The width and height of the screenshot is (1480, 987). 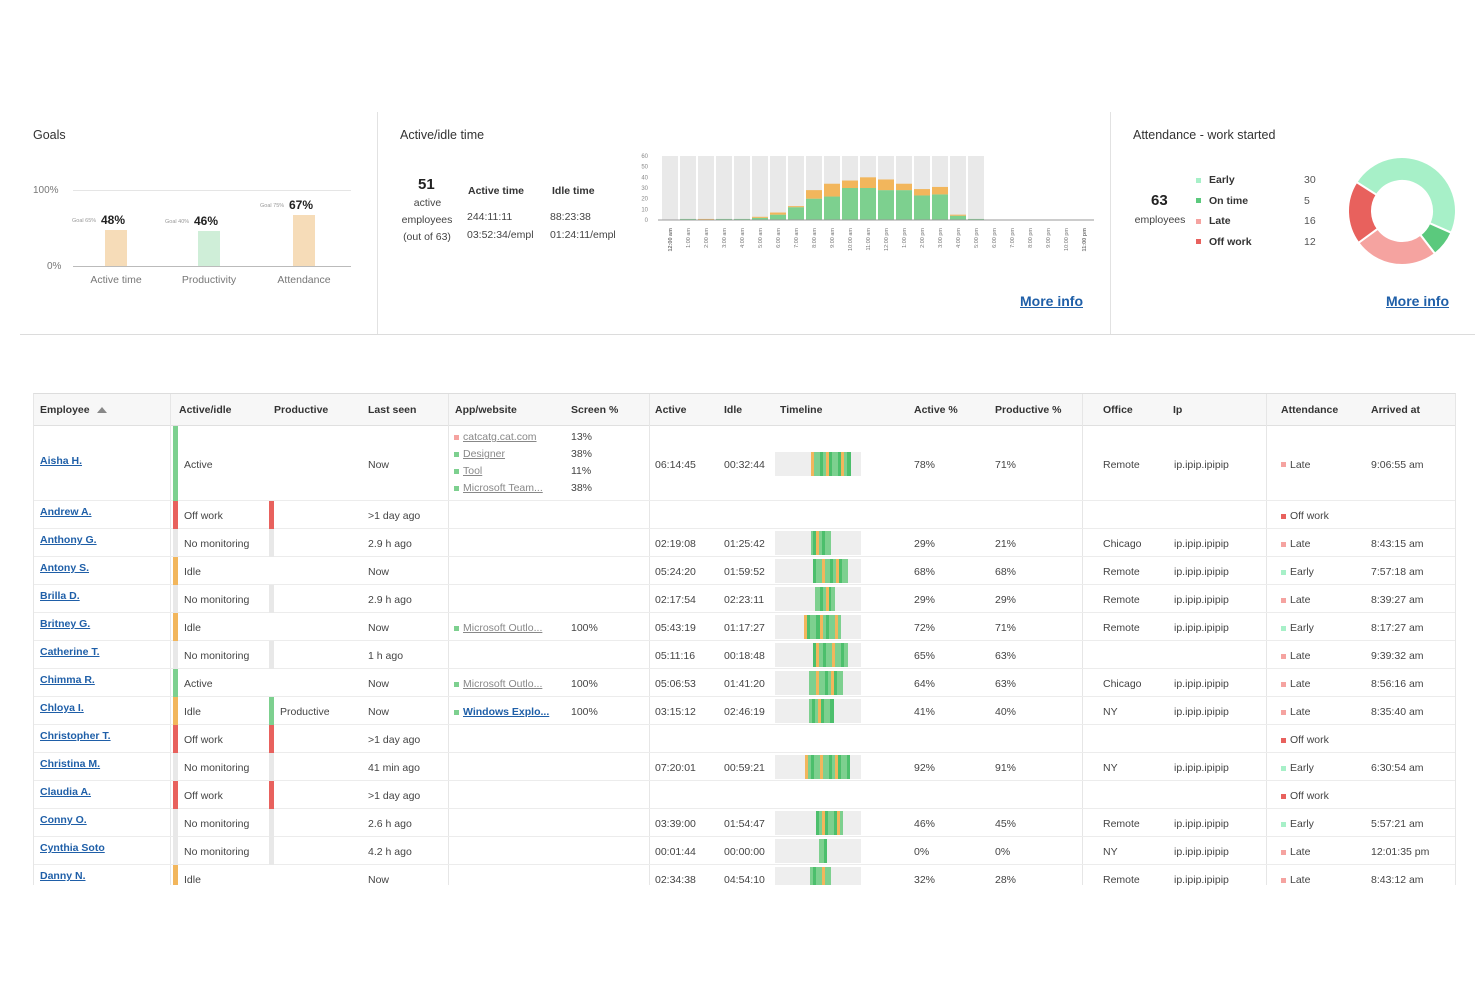 I want to click on col-active-pct: Active %, so click(x=936, y=410).